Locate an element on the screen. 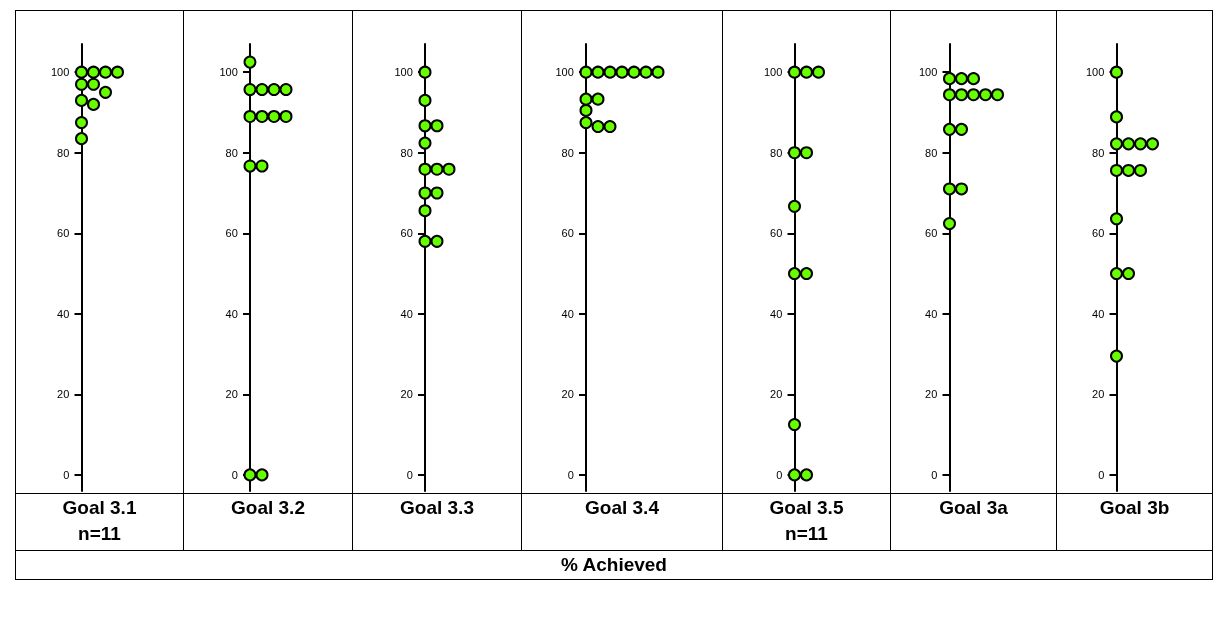 This screenshot has height=630, width=1221. x-tick-label: Goal 3.4 is located at coordinates (622, 507).